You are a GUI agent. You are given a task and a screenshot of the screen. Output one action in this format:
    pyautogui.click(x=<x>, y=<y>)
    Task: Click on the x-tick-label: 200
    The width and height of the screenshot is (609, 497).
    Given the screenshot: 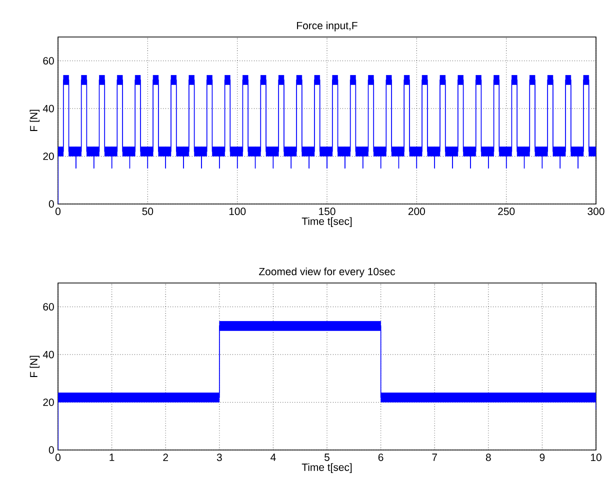 What is the action you would take?
    pyautogui.click(x=416, y=212)
    